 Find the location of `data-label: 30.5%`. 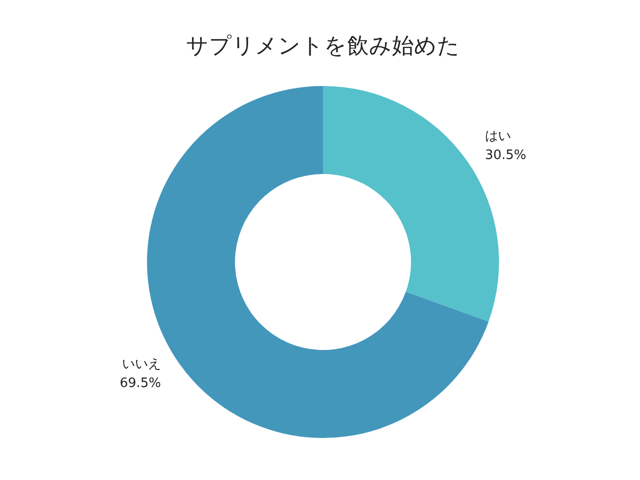

data-label: 30.5% is located at coordinates (505, 156).